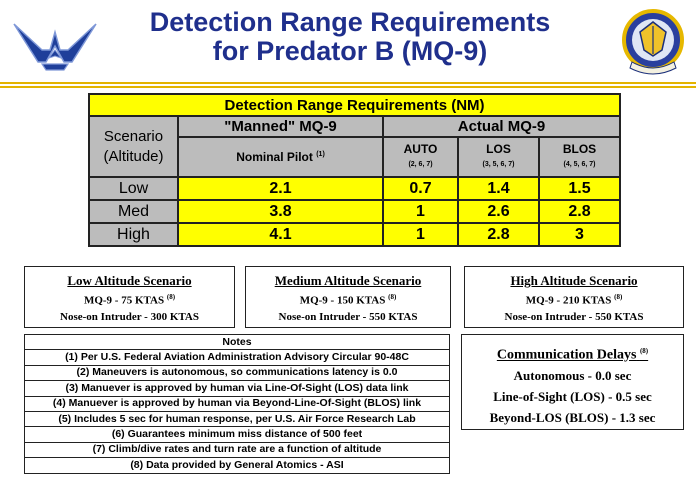 The image size is (696, 477). What do you see at coordinates (133, 146) in the screenshot?
I see `scenario-header: Scenario (Altitude)` at bounding box center [133, 146].